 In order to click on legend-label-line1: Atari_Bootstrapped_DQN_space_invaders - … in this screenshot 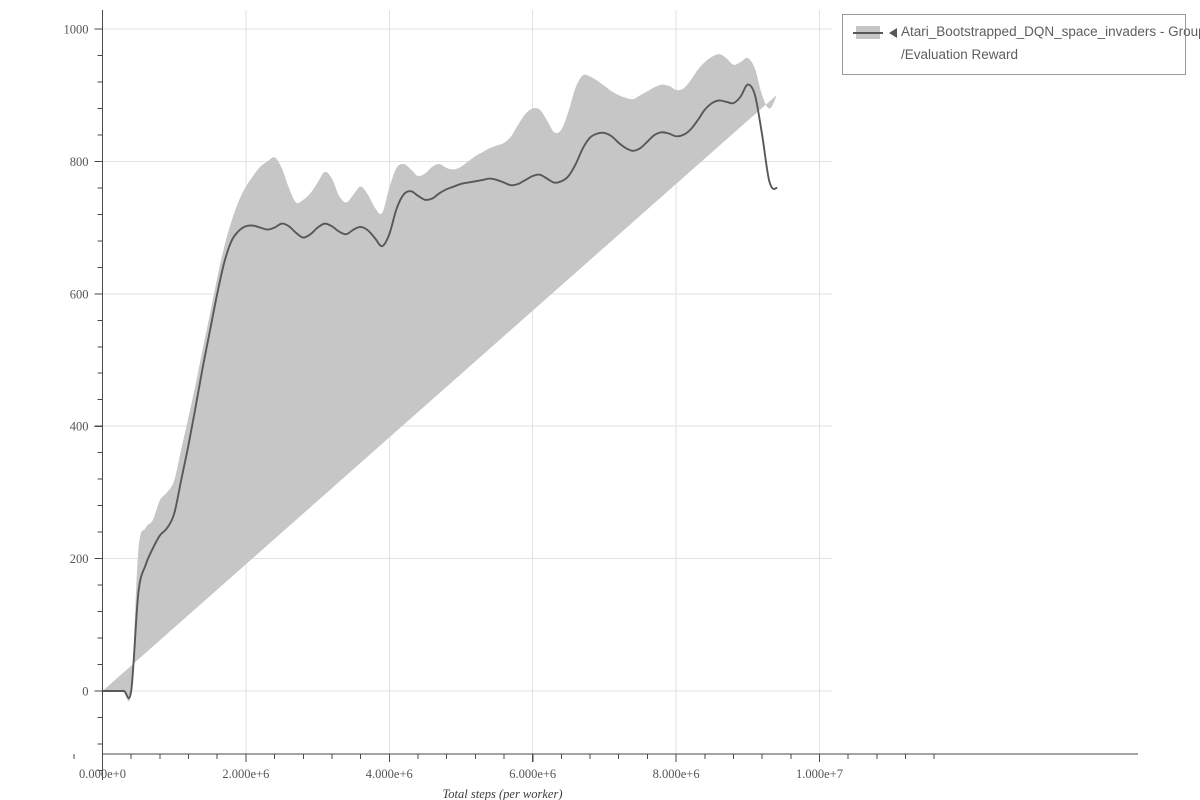, I will do `click(1050, 31)`.